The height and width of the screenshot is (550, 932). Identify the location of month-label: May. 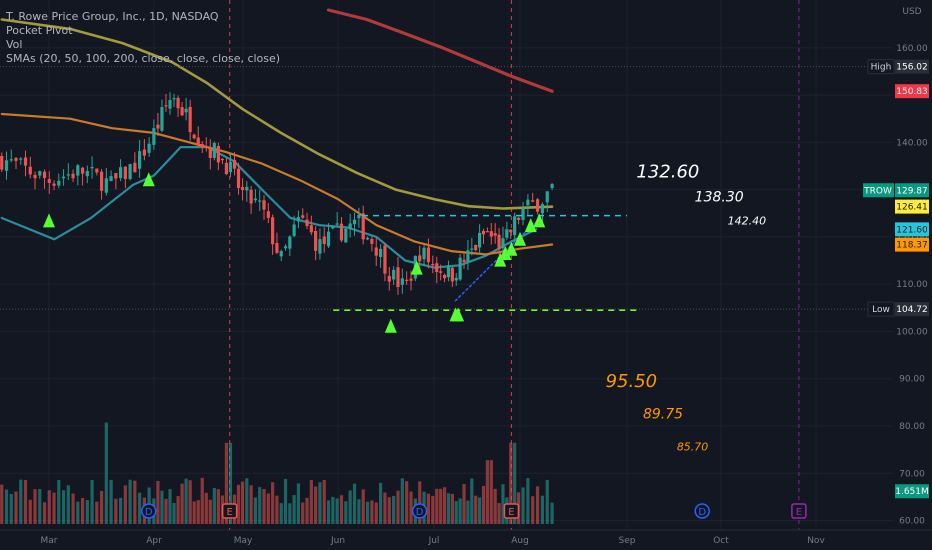
(243, 541).